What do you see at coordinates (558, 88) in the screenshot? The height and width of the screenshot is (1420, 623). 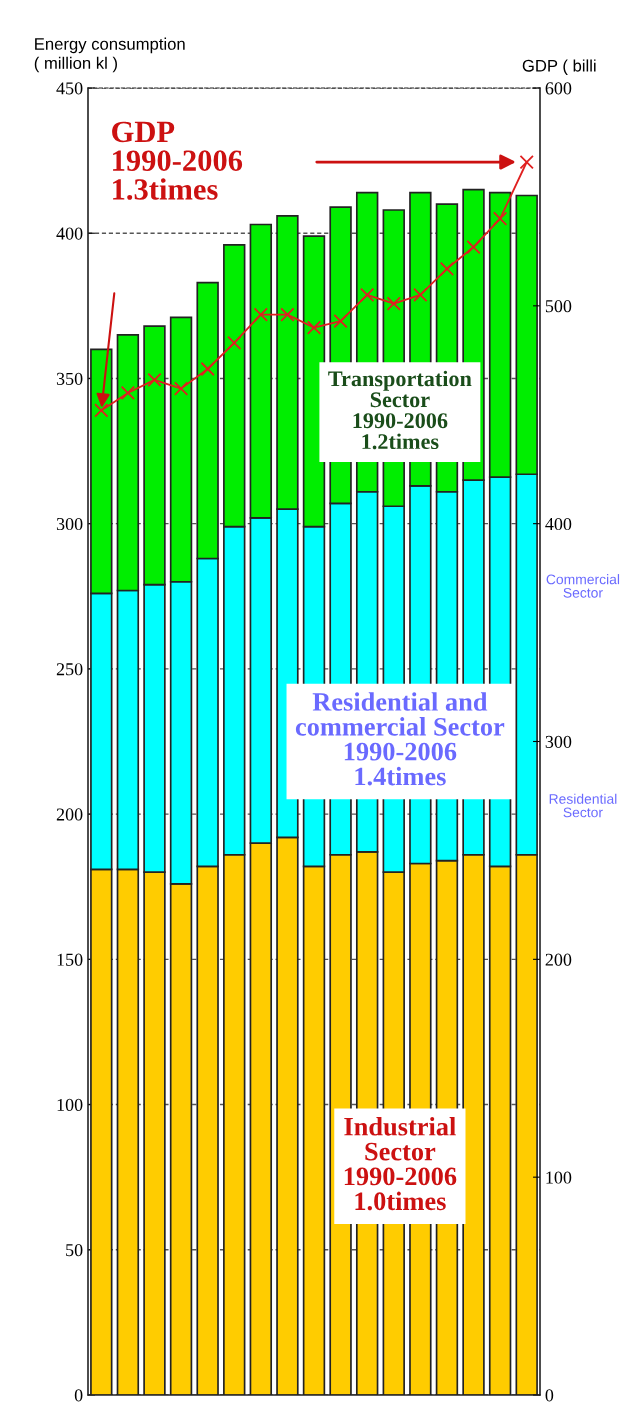 I see `y2-tick-label: 600` at bounding box center [558, 88].